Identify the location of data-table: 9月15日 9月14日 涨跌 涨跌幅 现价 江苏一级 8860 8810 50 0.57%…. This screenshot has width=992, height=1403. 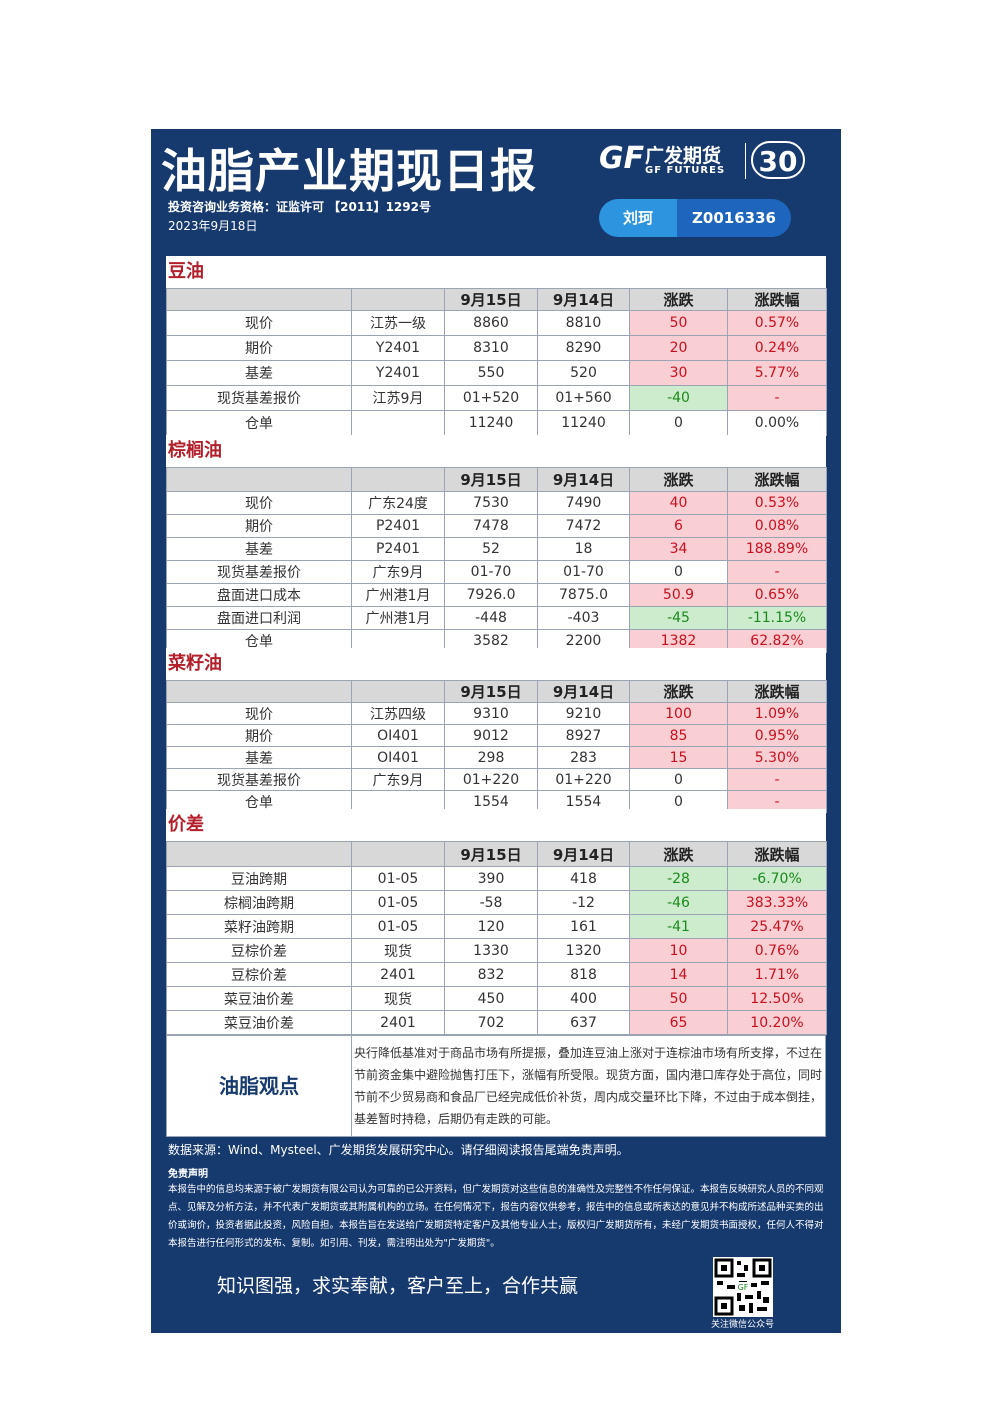
(496, 362).